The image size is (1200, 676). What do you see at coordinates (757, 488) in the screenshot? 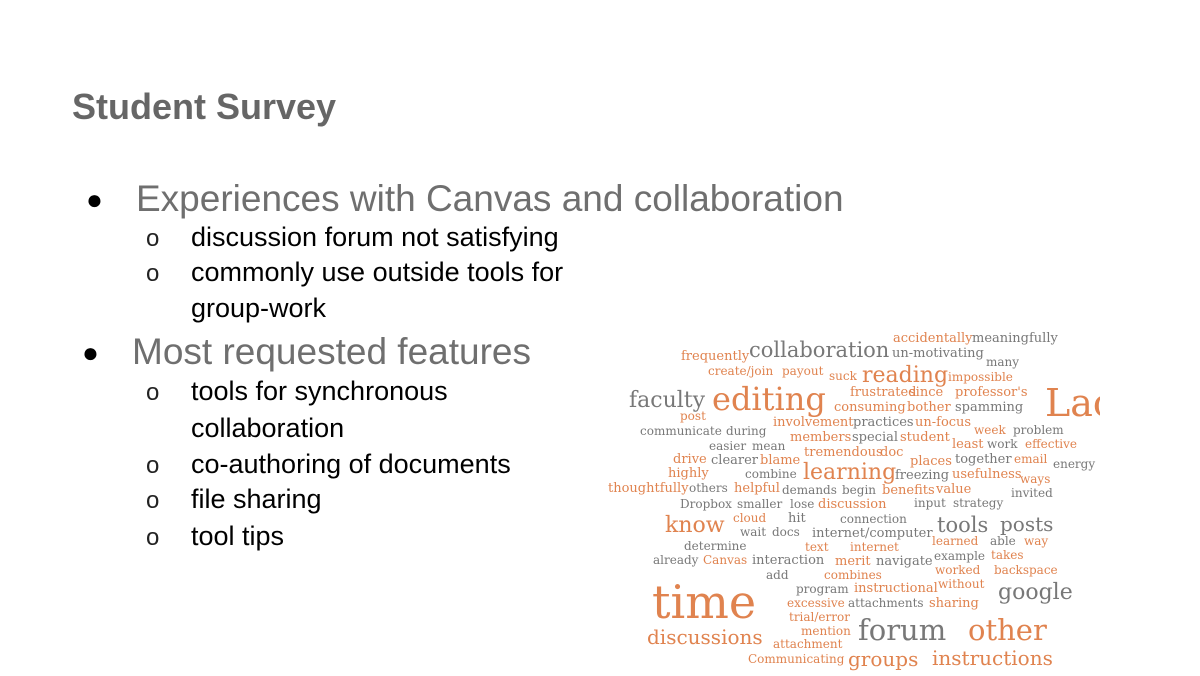
I see `word-cloud-word: helpful` at bounding box center [757, 488].